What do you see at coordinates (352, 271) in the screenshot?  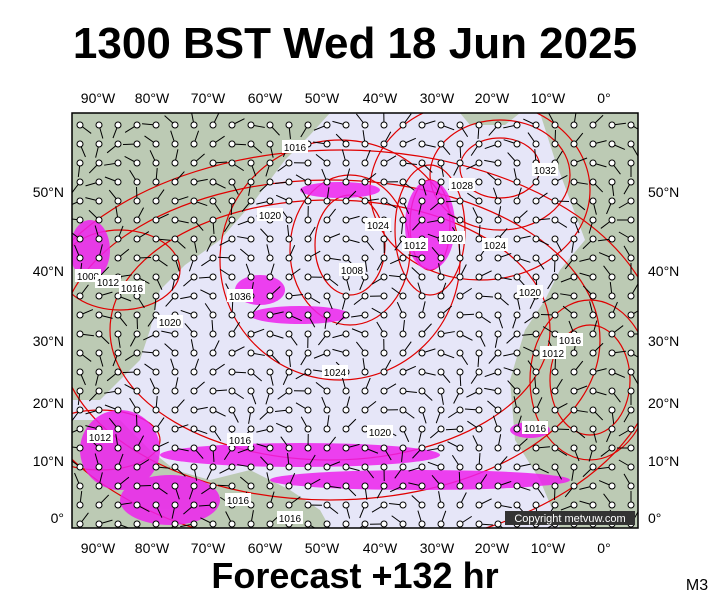 I see `isobar-label: 1008` at bounding box center [352, 271].